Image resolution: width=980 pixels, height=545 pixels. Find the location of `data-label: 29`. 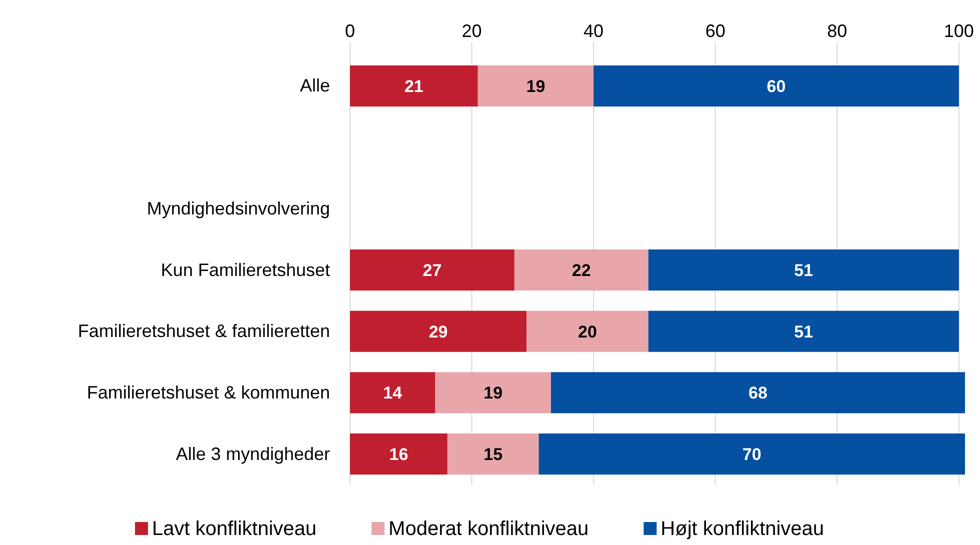

data-label: 29 is located at coordinates (438, 332).